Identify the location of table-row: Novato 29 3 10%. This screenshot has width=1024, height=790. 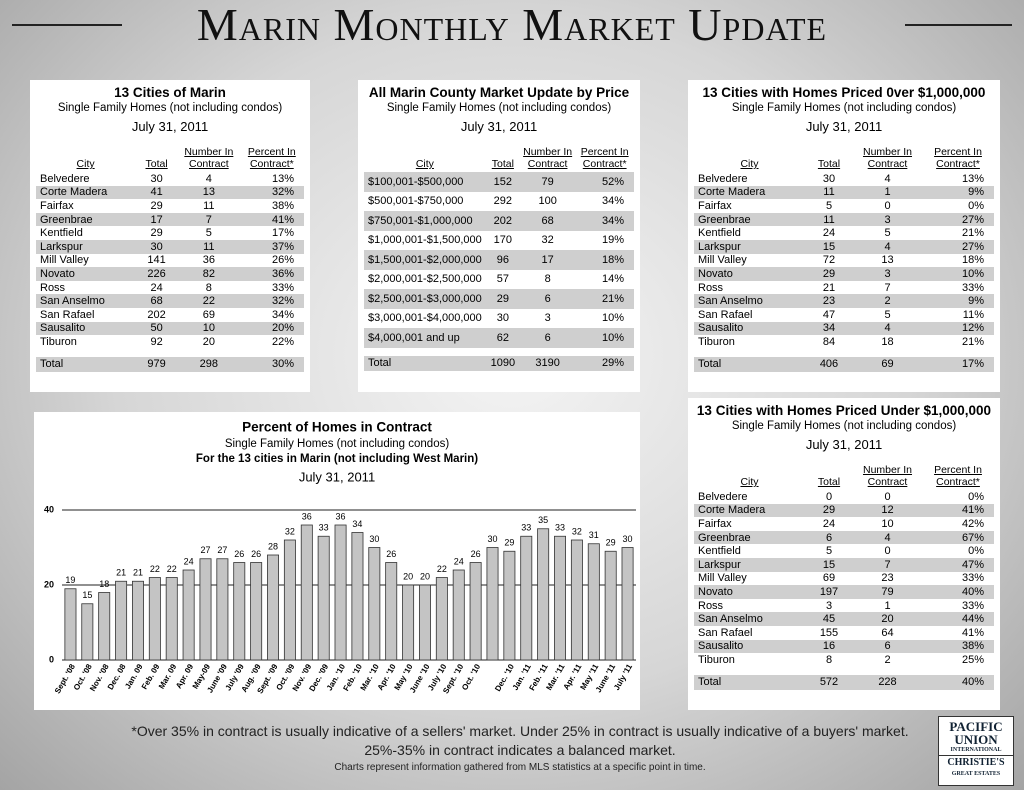
(844, 274).